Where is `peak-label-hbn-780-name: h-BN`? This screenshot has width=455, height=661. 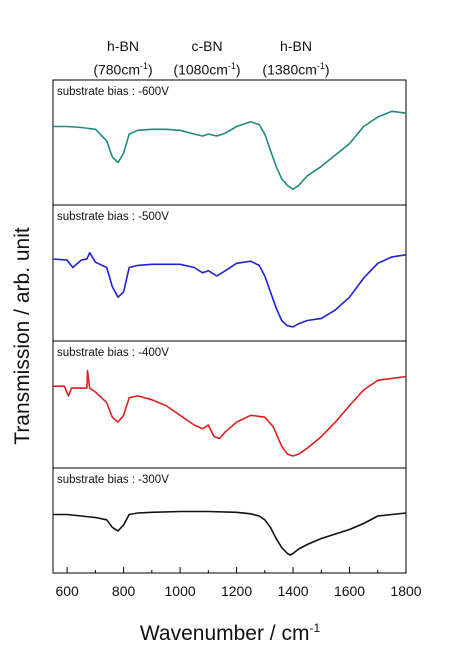 peak-label-hbn-780-name: h-BN is located at coordinates (123, 46).